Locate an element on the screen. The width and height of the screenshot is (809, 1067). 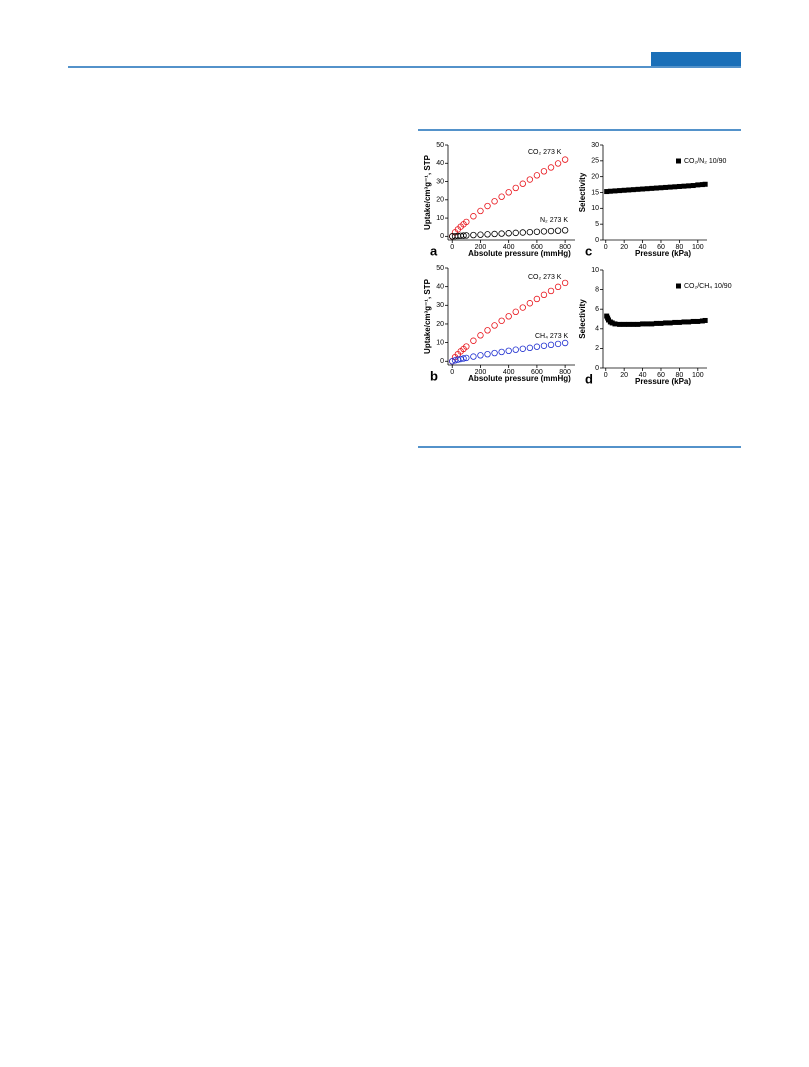
x-axis-label: Absolute pressure (mmHg) is located at coordinates (519, 253).